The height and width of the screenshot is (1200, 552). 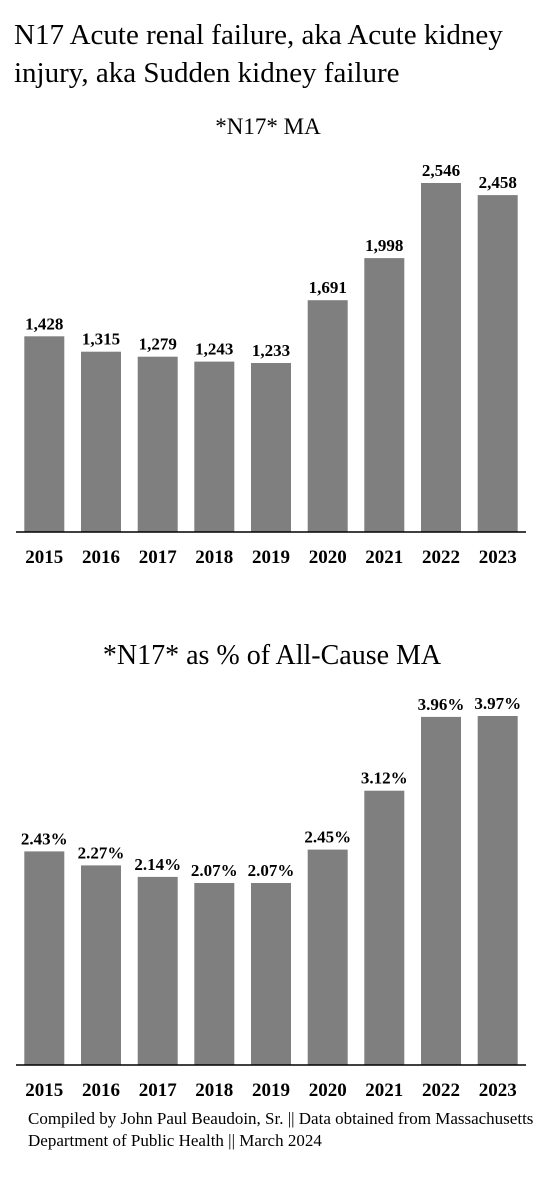 I want to click on data-label-2017: 2.14%, so click(x=157, y=864).